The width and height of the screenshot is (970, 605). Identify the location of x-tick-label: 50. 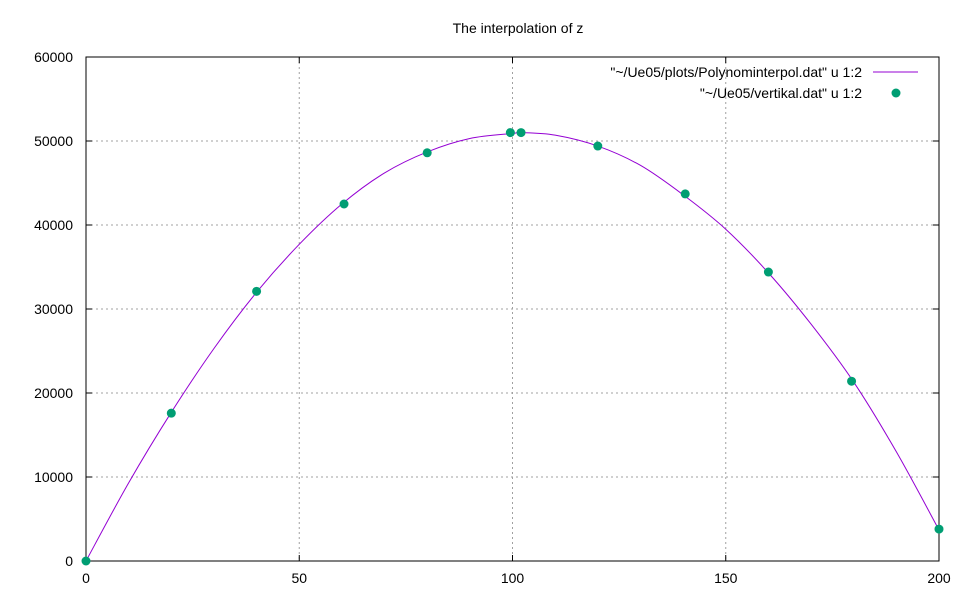
(299, 578).